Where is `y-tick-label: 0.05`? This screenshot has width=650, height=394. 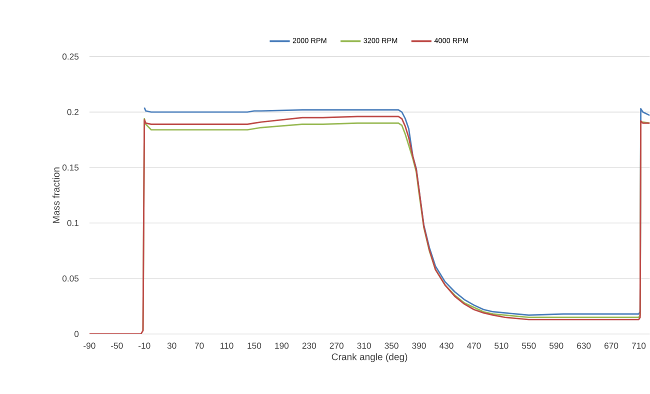 y-tick-label: 0.05 is located at coordinates (70, 278).